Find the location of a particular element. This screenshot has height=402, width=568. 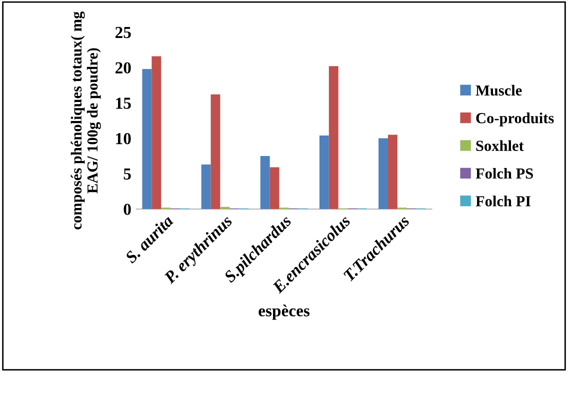

y-tick-label: 10 is located at coordinates (123, 138).